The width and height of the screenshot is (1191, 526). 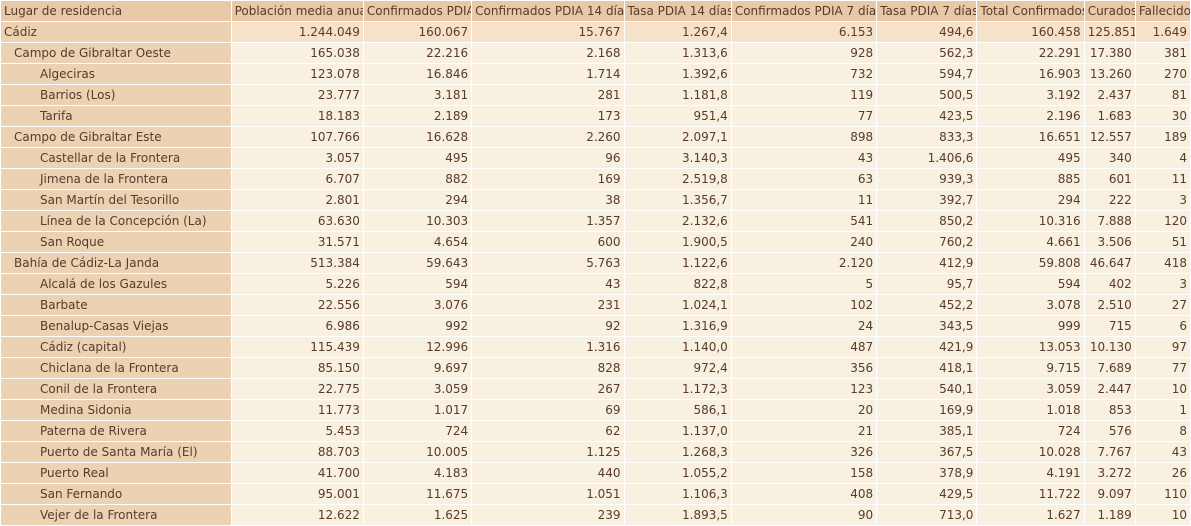 What do you see at coordinates (804, 95) in the screenshot?
I see `cell-confirmados-7-dias: 119` at bounding box center [804, 95].